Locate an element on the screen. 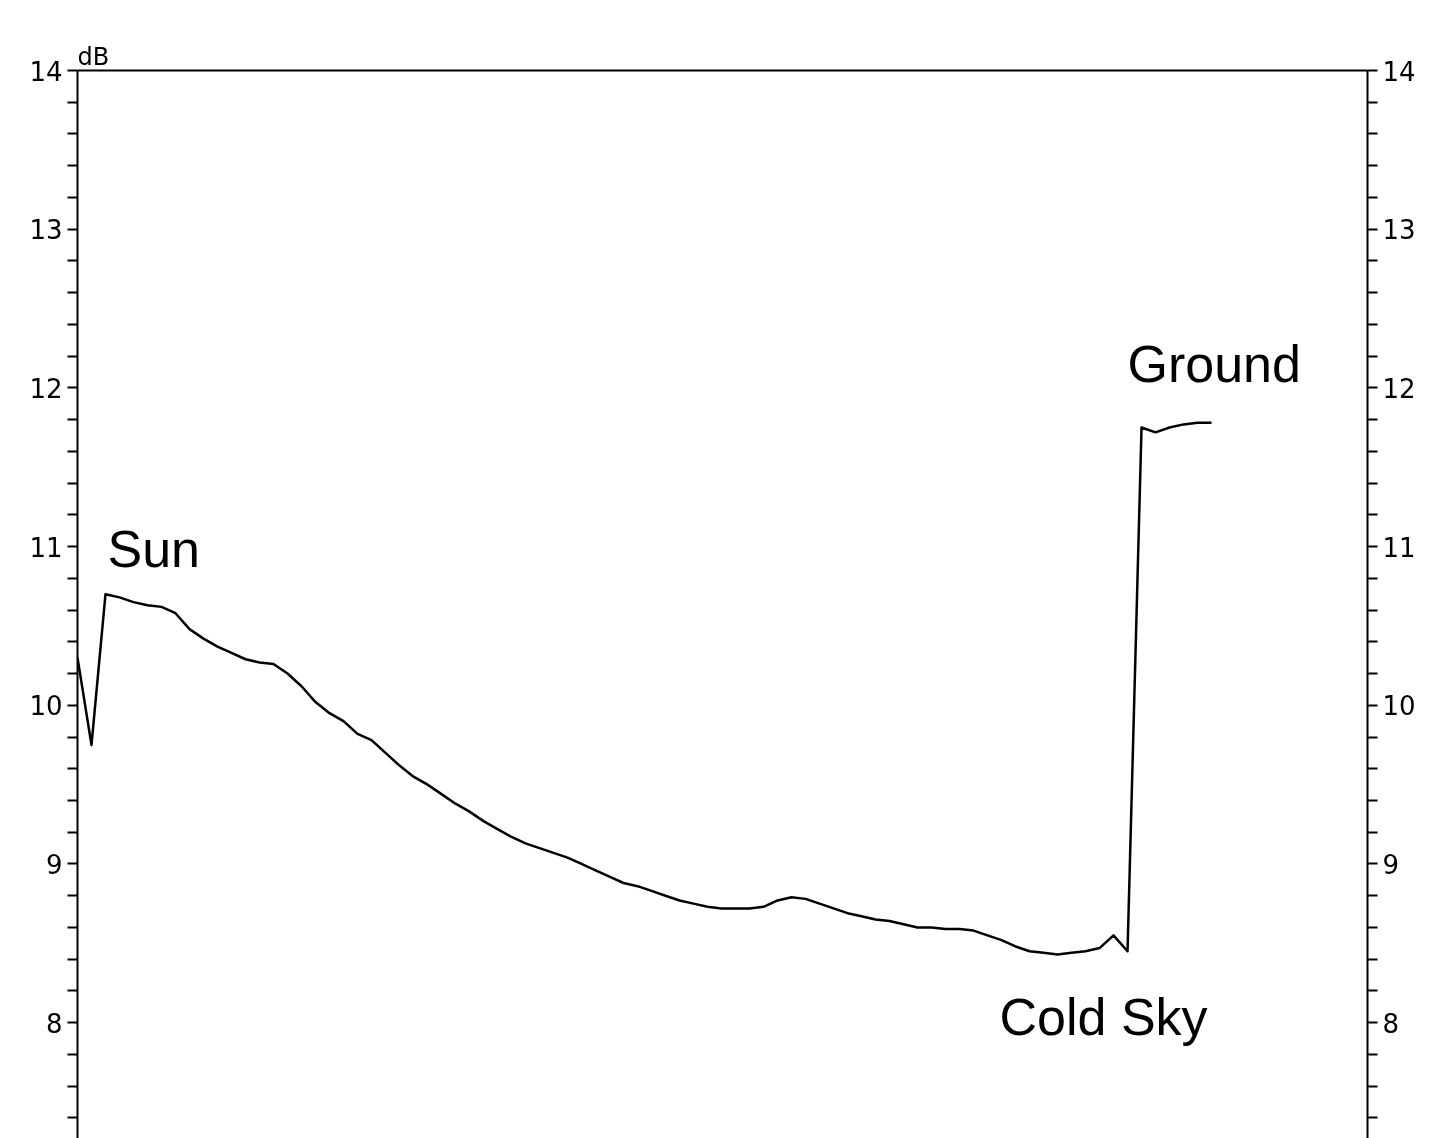 The width and height of the screenshot is (1451, 1138). y2-tick-label: 12 is located at coordinates (1399, 388).